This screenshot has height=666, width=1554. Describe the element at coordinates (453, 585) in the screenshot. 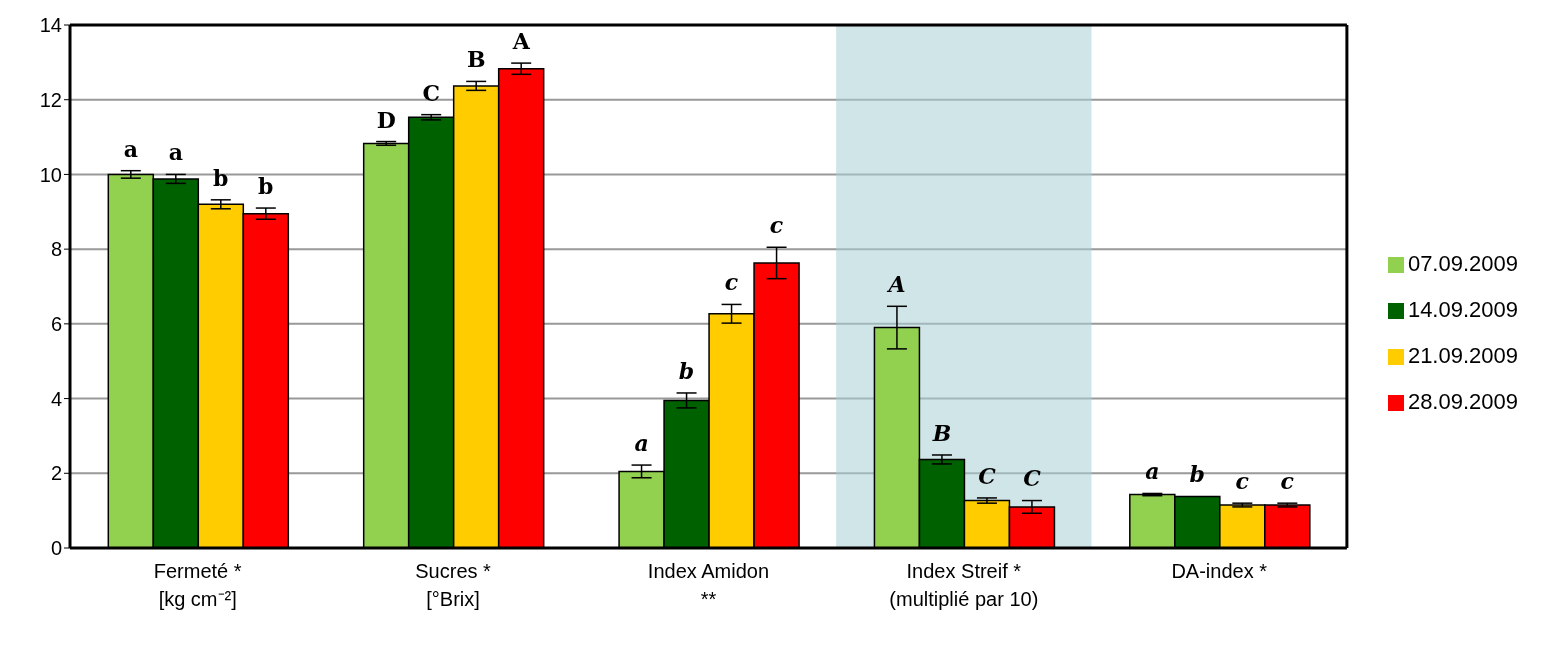

I see `x-tick-label: Sucres * [°Brix]` at that location.